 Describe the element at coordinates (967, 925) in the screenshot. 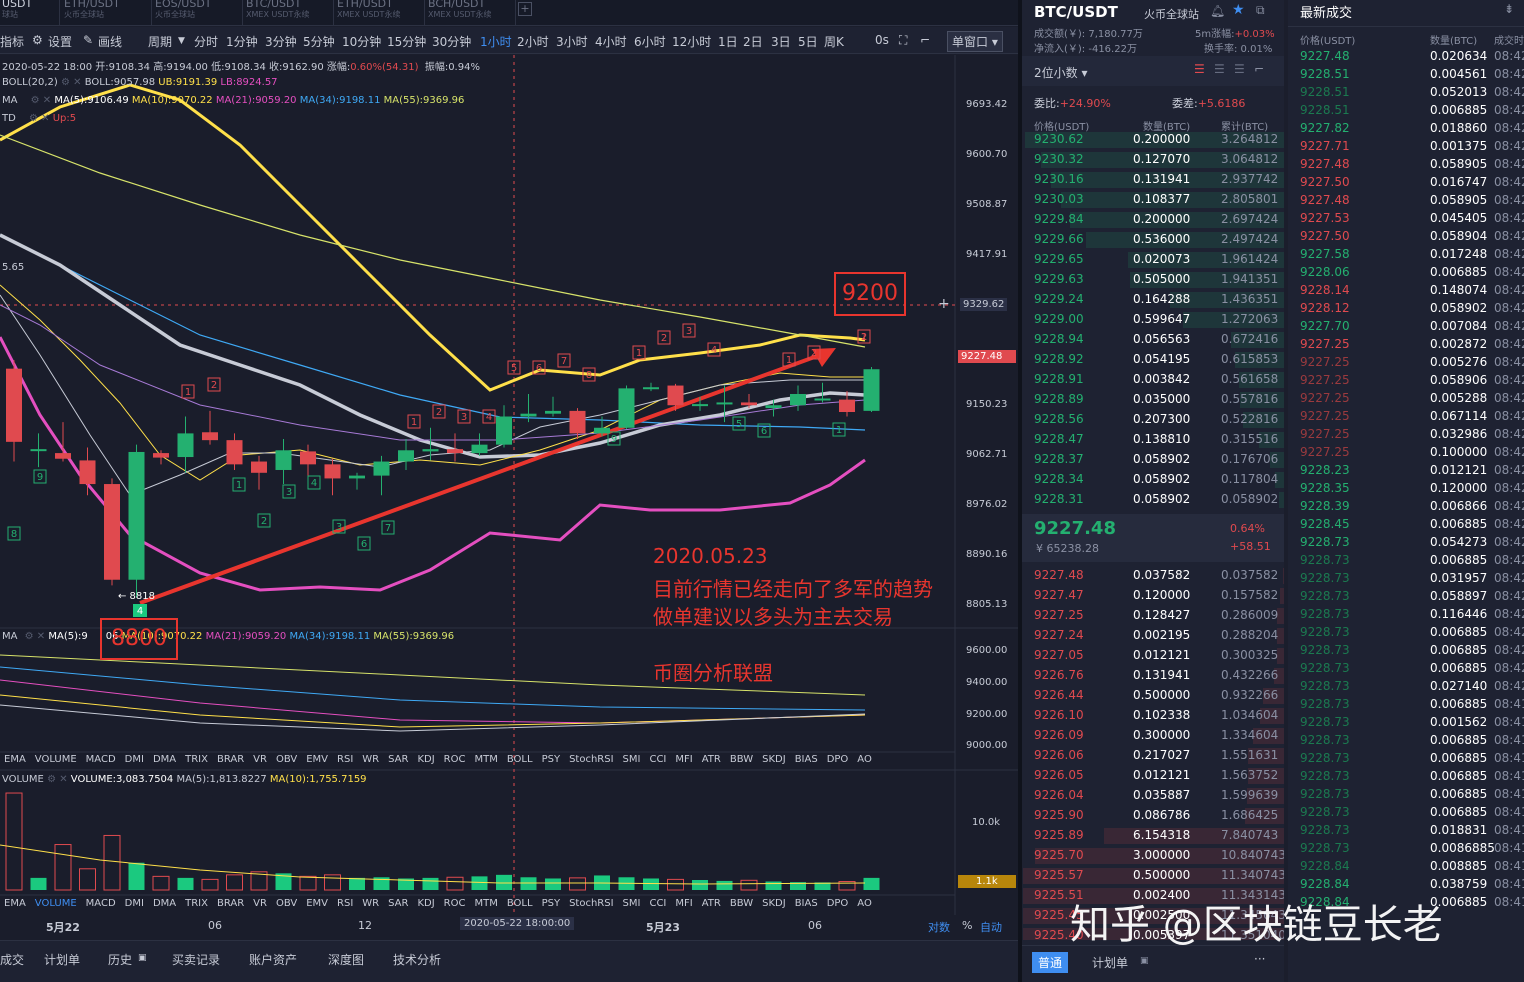

I see `percent-scale-toggle: %` at that location.